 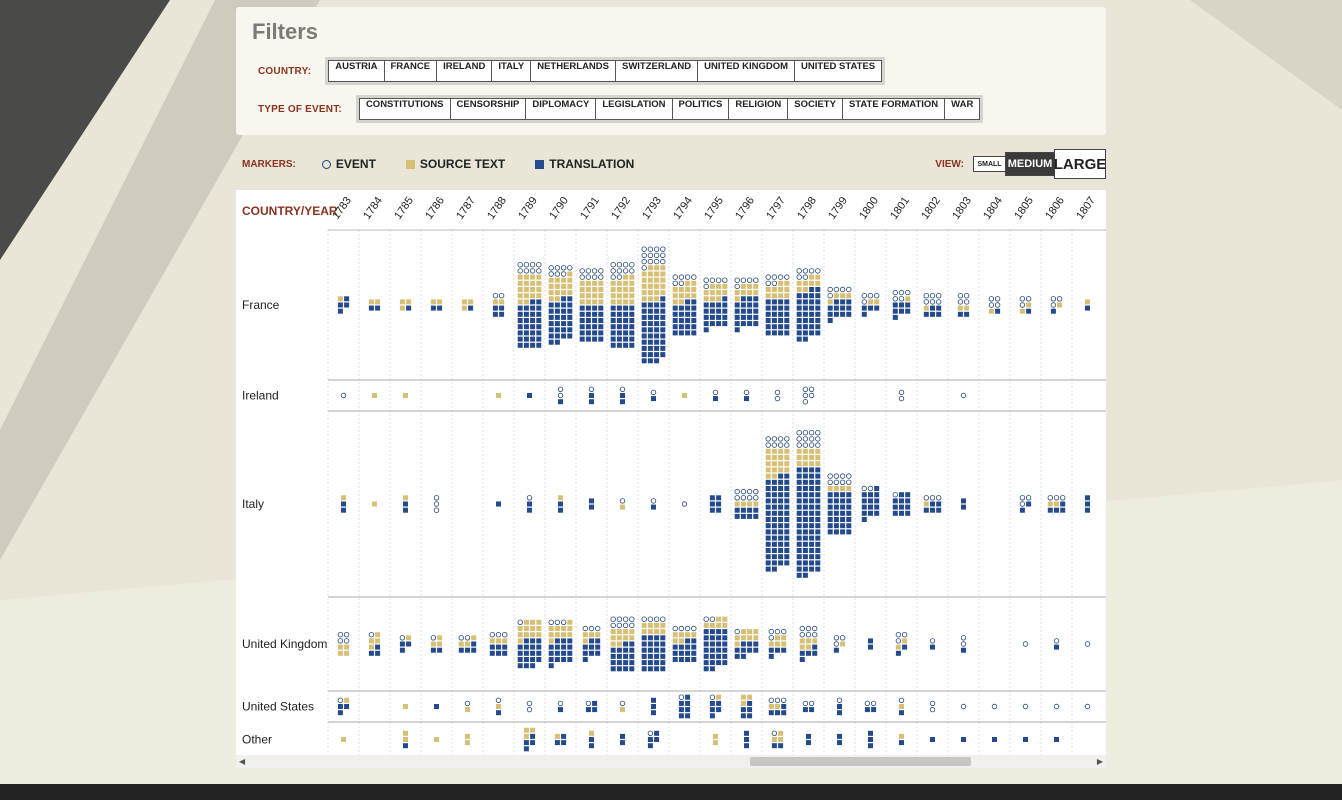 What do you see at coordinates (671, 761) in the screenshot?
I see `horizontal-scrollbar: ◀ ▶` at bounding box center [671, 761].